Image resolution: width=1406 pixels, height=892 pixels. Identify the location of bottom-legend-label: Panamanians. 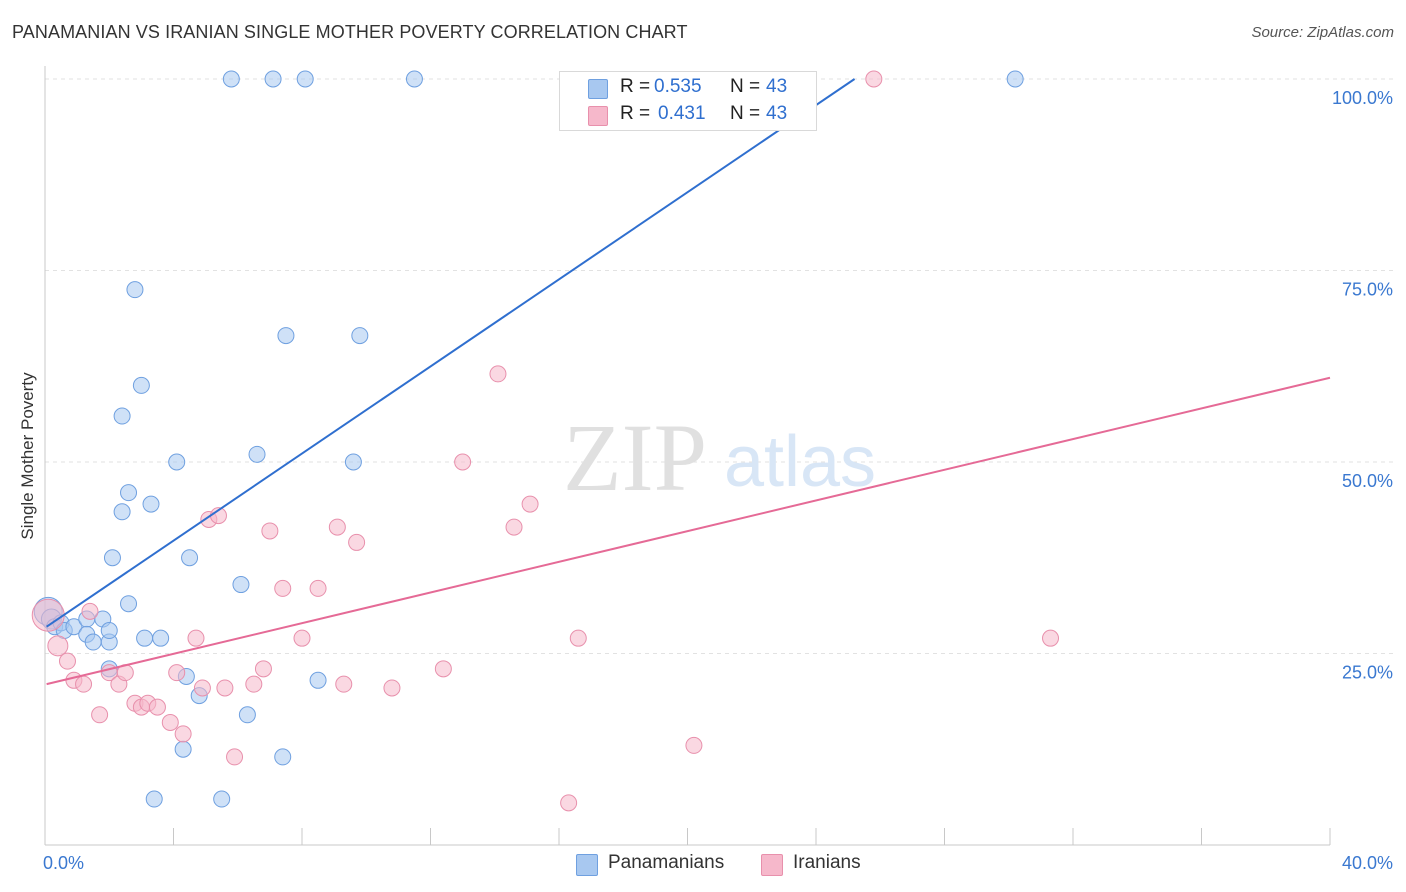
(666, 862).